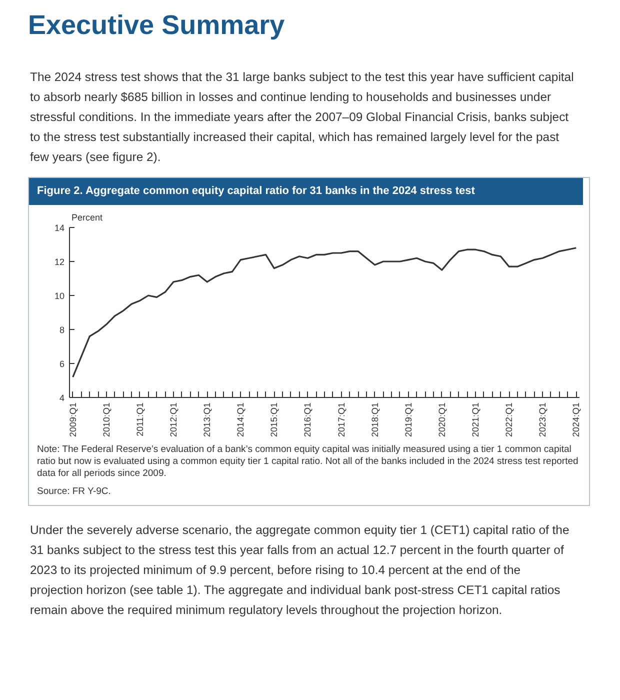 This screenshot has height=700, width=620. Describe the element at coordinates (106, 420) in the screenshot. I see `x-tick-label: 2010:Q1` at that location.